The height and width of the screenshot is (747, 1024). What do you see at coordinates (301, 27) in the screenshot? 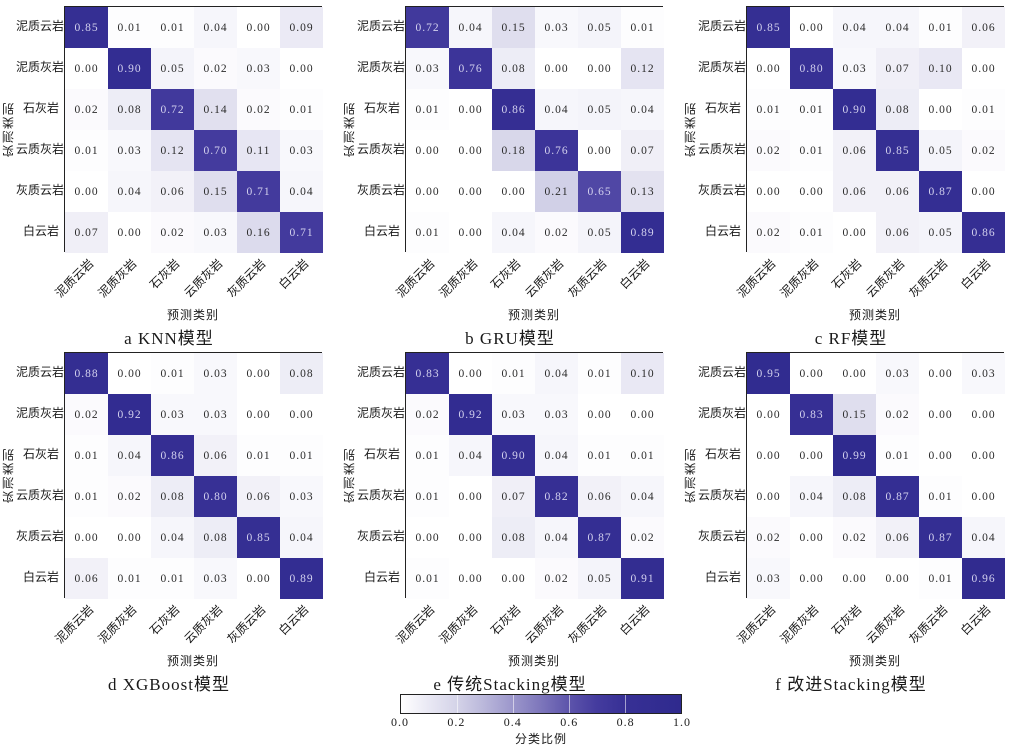
I see `heatmap-cell: 0.09` at bounding box center [301, 27].